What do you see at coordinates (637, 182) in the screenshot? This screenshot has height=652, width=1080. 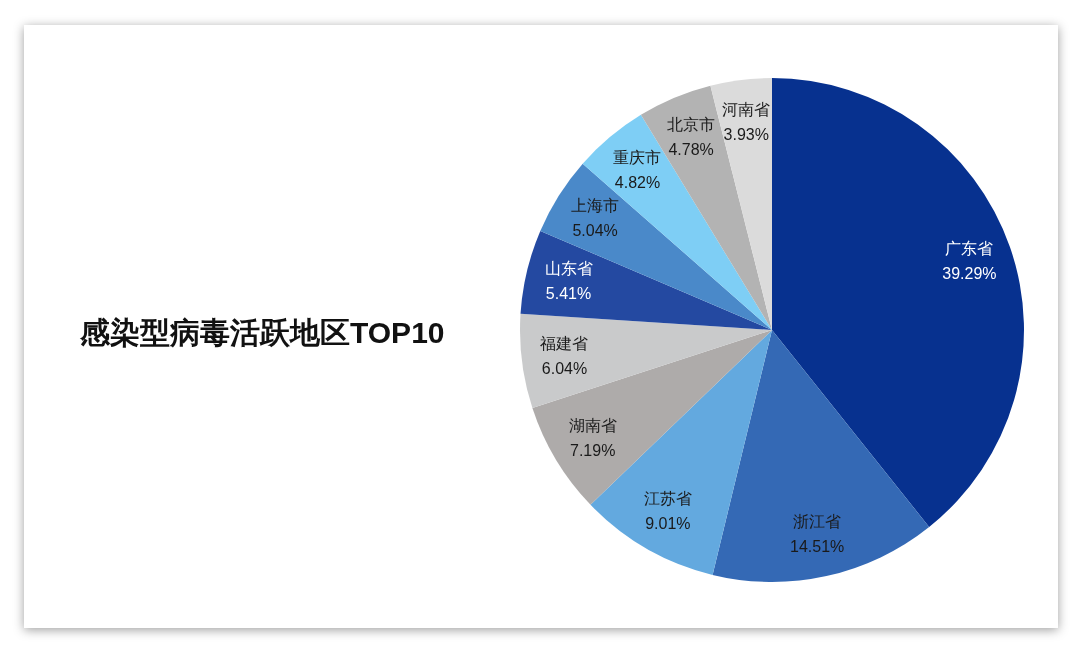 I see `data-label: 4.82%` at bounding box center [637, 182].